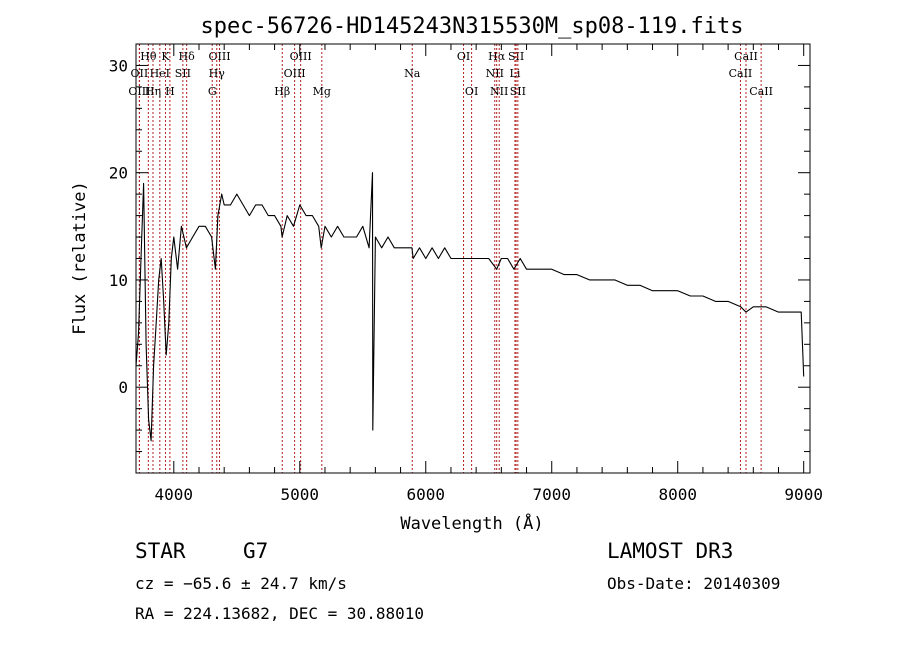 This screenshot has height=649, width=900. Describe the element at coordinates (118, 280) in the screenshot. I see `y-tick-label-1: 10` at that location.